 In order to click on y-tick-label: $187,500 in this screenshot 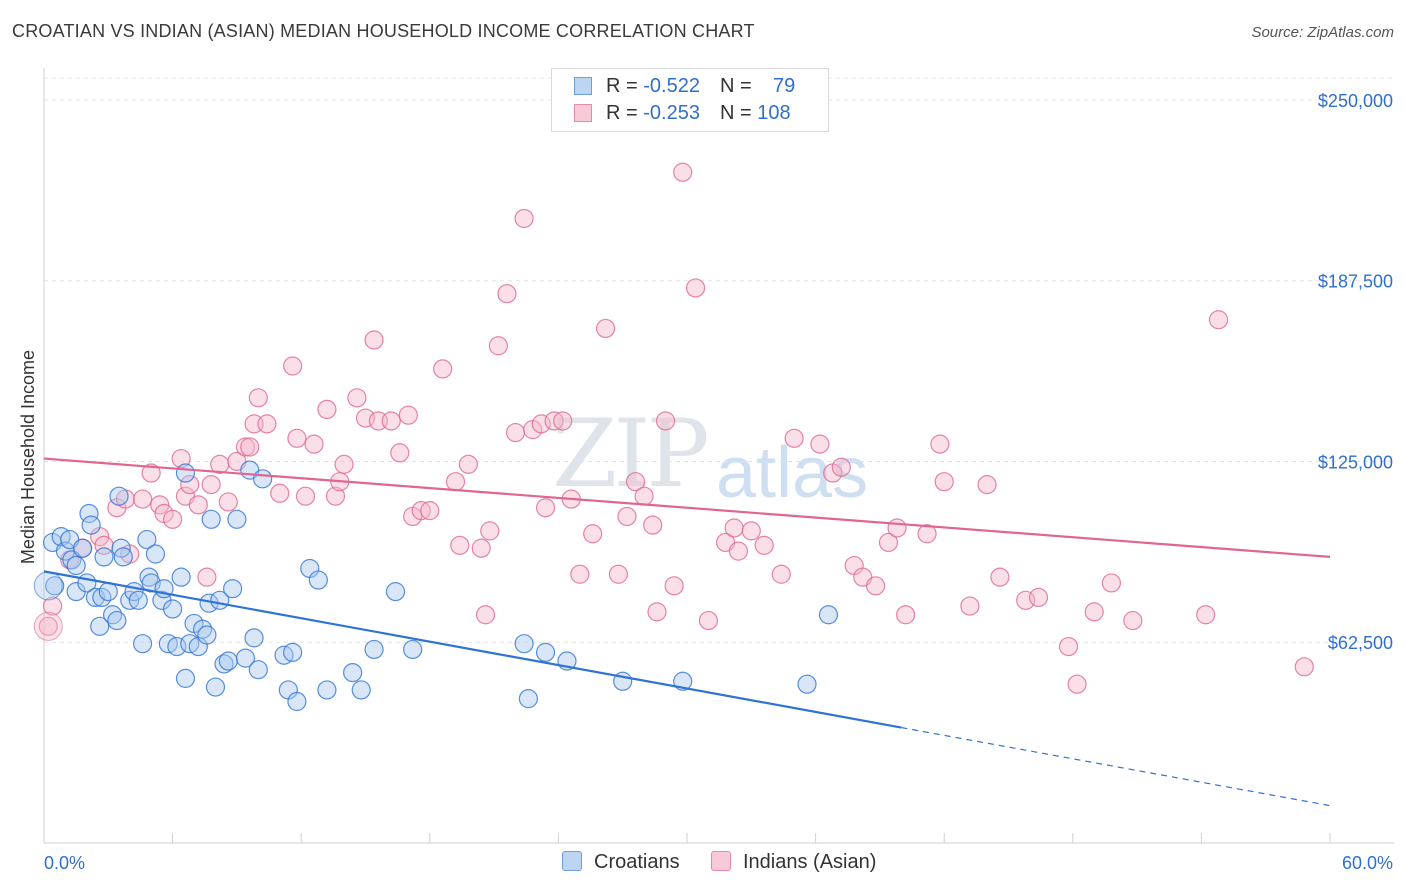, I will do `click(1355, 282)`.